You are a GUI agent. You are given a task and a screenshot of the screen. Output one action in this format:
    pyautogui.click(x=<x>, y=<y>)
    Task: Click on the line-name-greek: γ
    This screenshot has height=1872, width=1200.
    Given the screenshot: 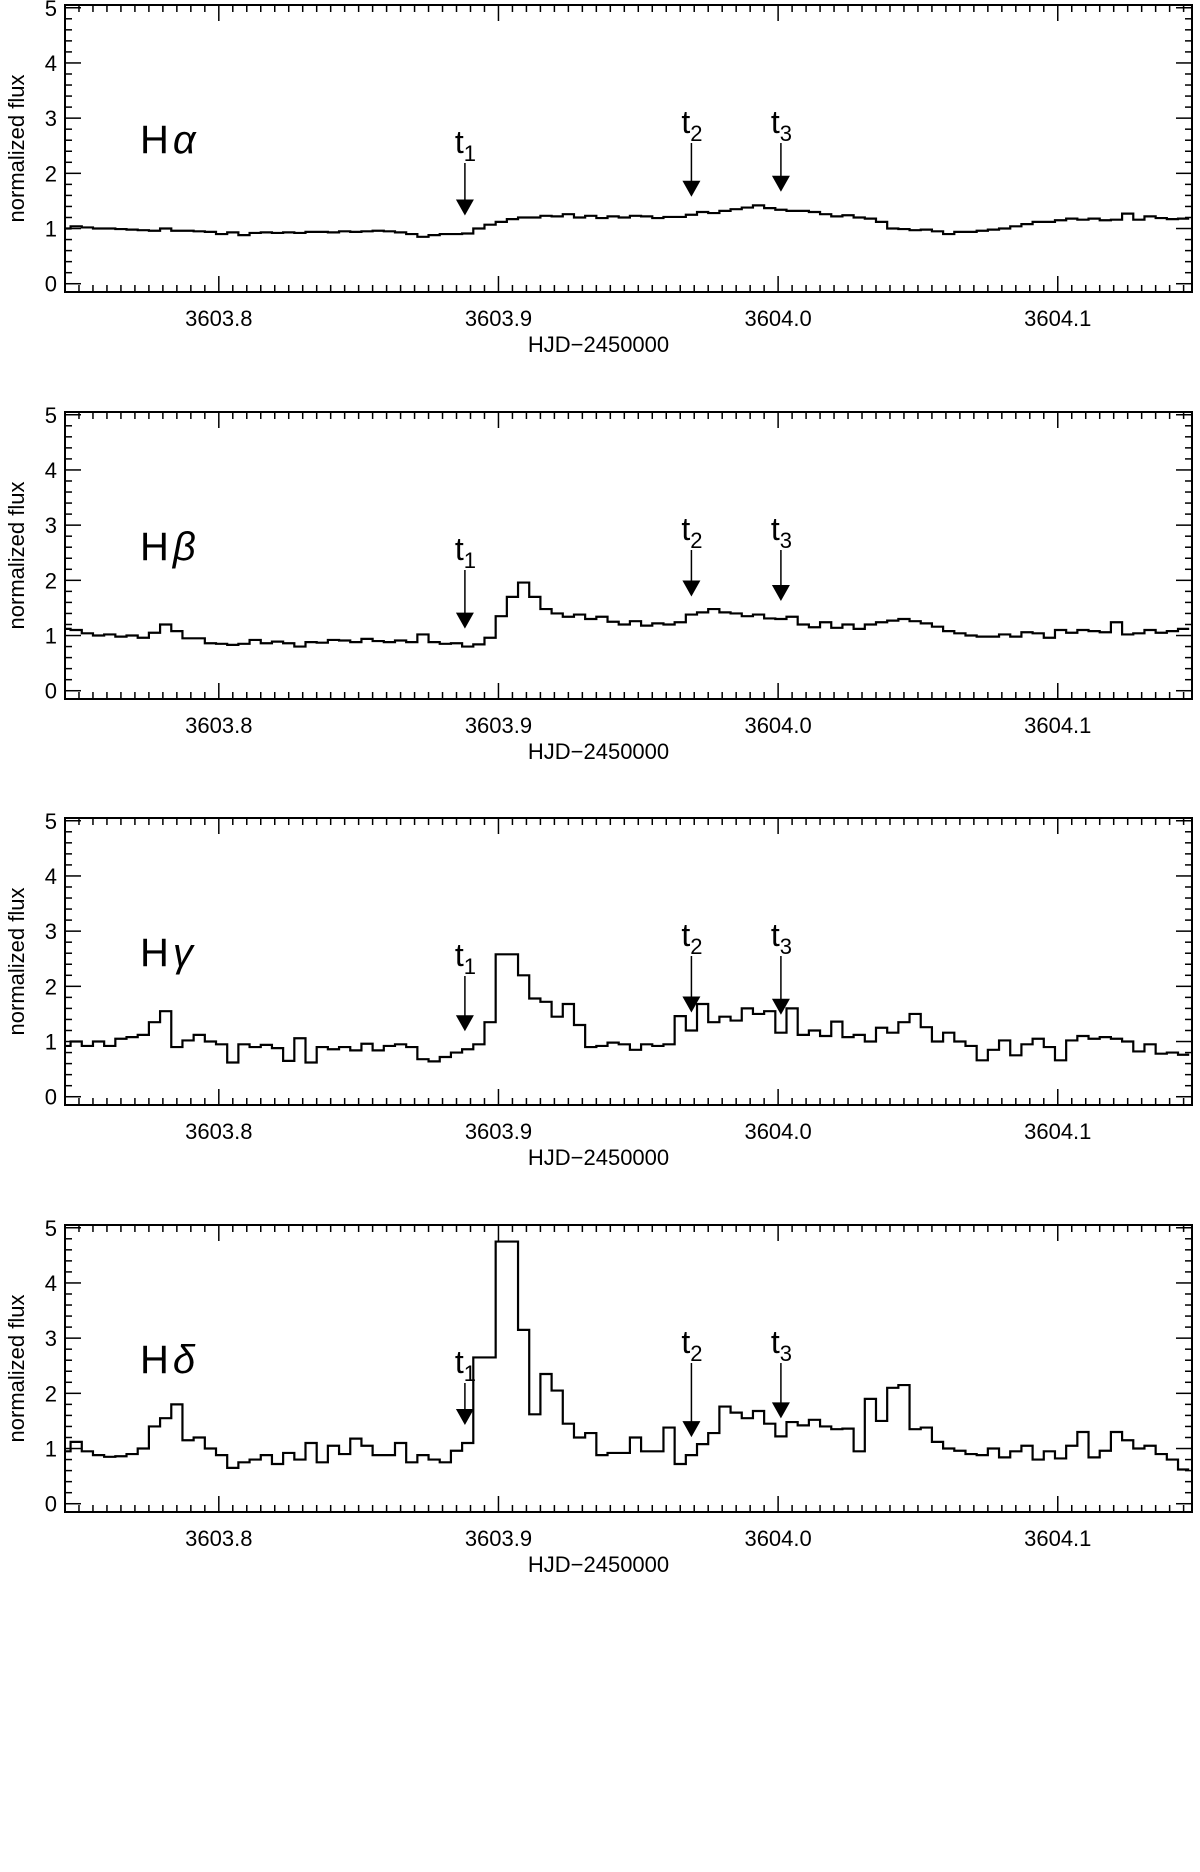 What is the action you would take?
    pyautogui.click(x=184, y=953)
    